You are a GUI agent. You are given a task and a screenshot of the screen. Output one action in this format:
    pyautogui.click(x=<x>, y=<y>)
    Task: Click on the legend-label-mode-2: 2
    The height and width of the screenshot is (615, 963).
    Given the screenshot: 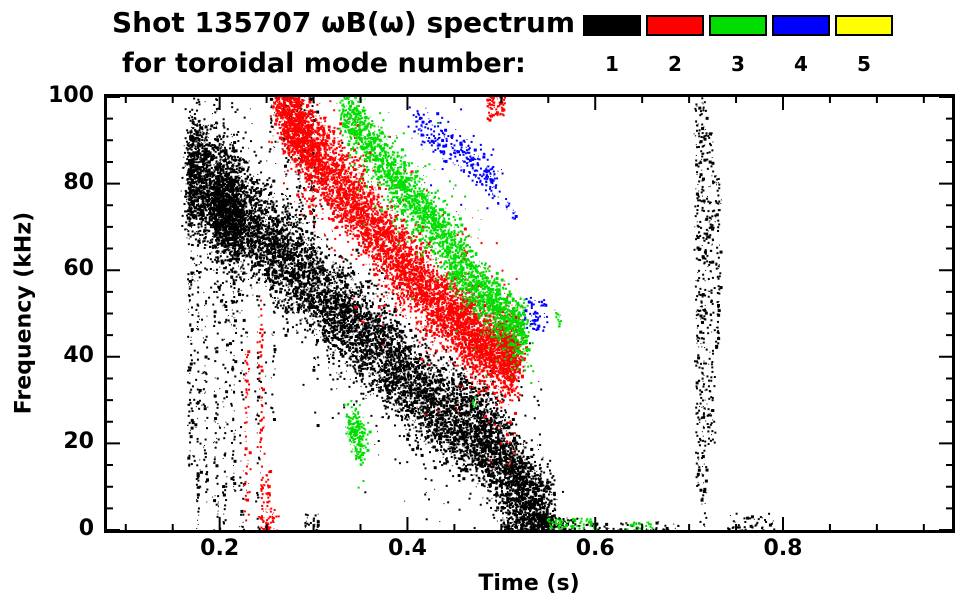 What is the action you would take?
    pyautogui.click(x=675, y=64)
    